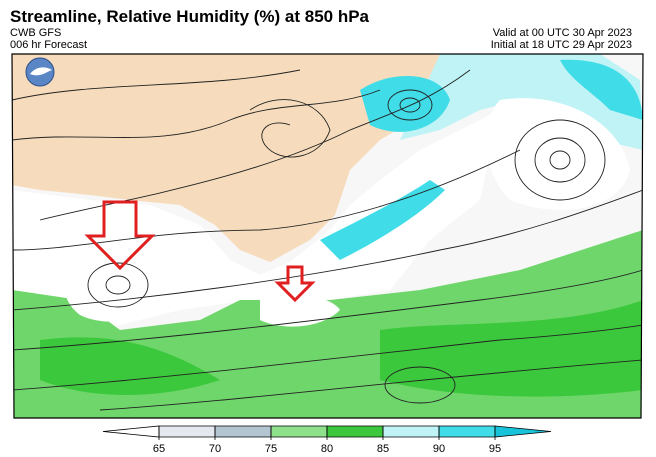 The width and height of the screenshot is (656, 457). I want to click on colorbar-label: 90, so click(439, 449).